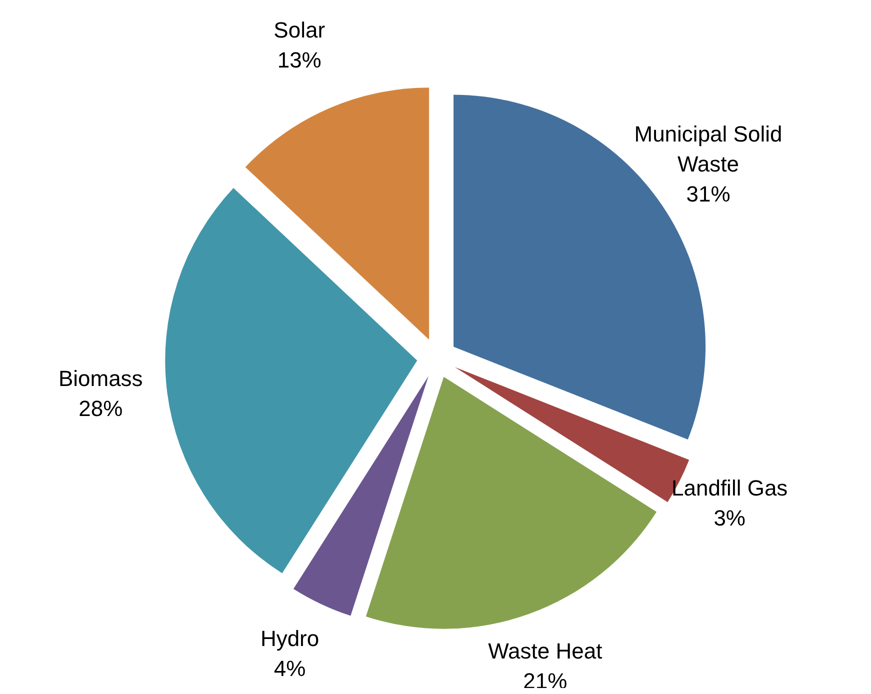 Image resolution: width=871 pixels, height=694 pixels. I want to click on data-label: 28%, so click(100, 408).